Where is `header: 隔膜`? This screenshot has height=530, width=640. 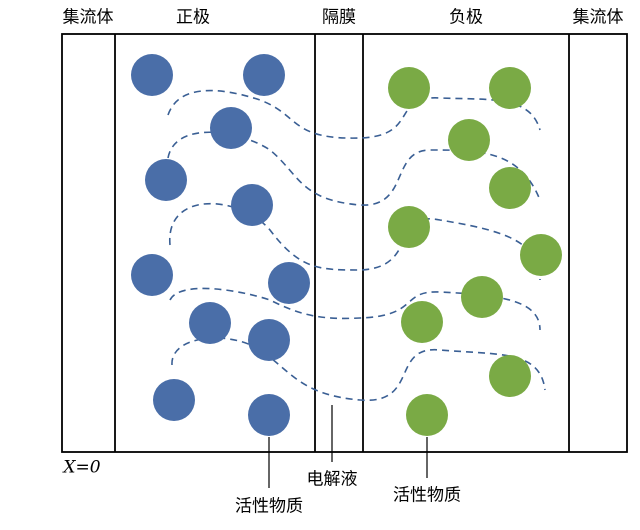 header: 隔膜 is located at coordinates (339, 18).